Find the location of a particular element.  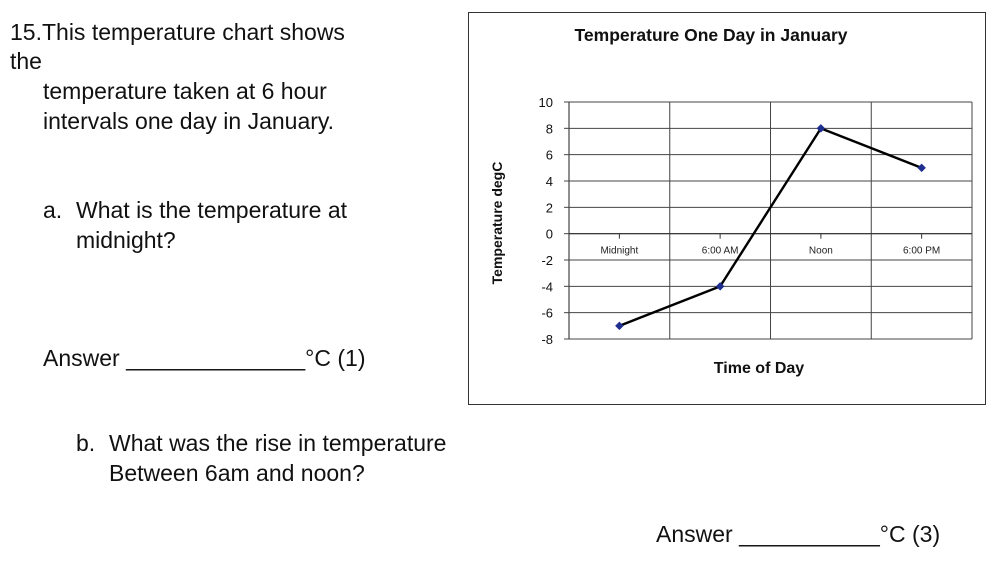

question-heading-wrap: the is located at coordinates (26, 61).